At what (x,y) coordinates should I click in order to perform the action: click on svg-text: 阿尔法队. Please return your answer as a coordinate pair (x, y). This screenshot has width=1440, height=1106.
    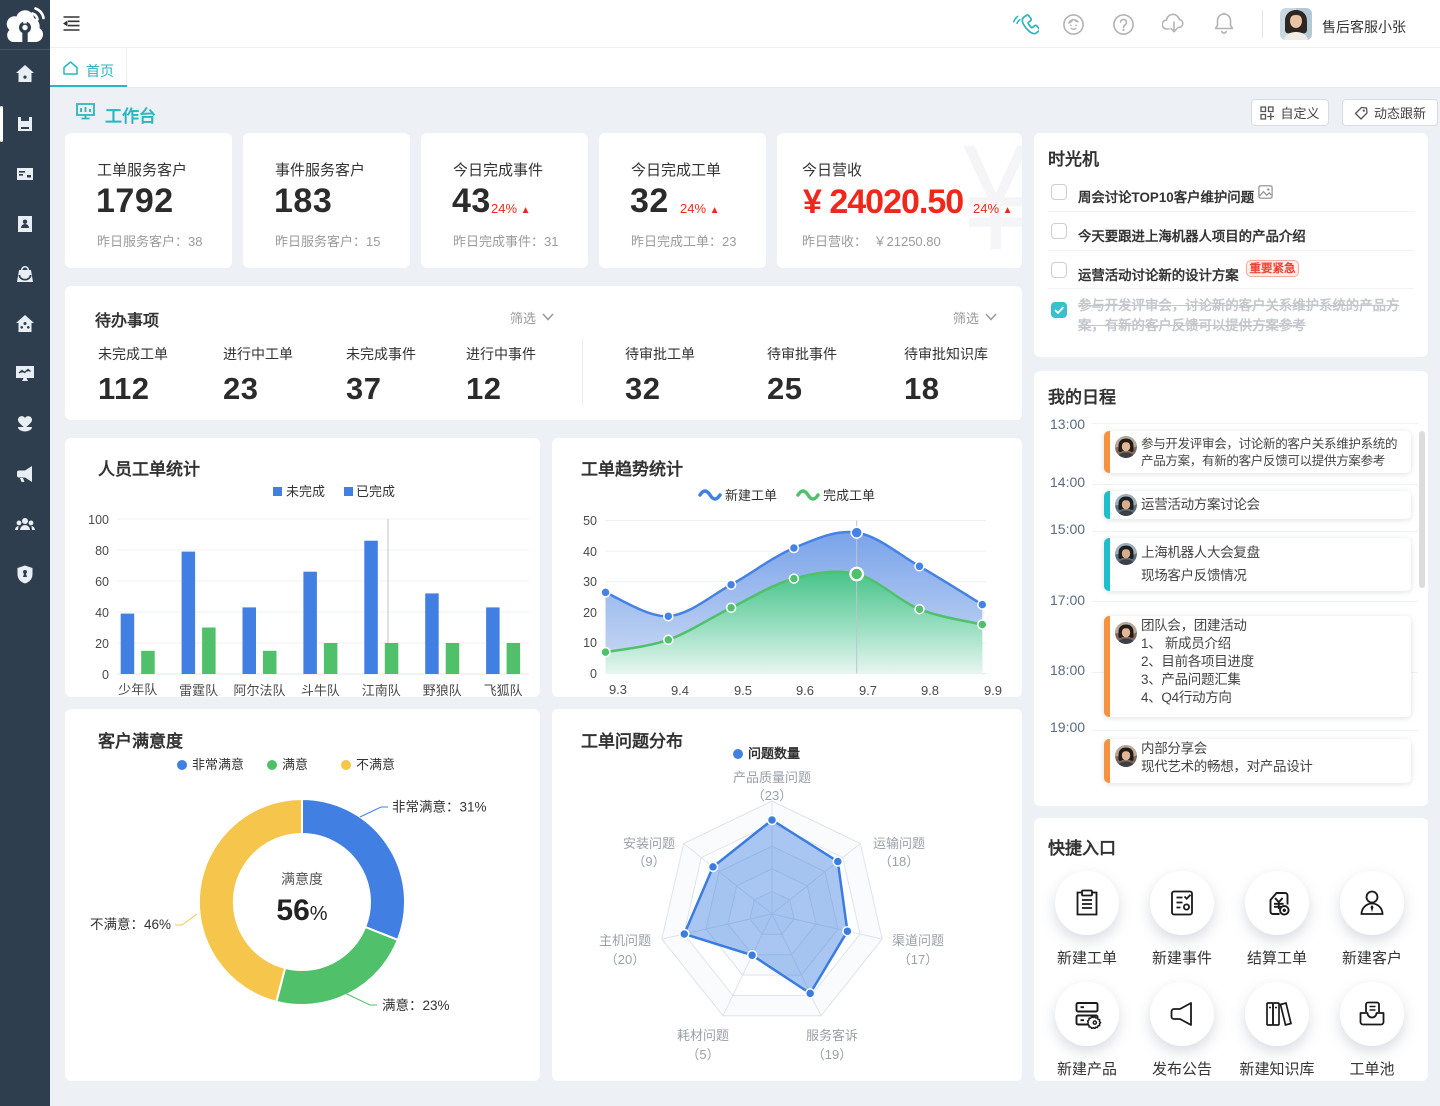
    Looking at the image, I should click on (259, 690).